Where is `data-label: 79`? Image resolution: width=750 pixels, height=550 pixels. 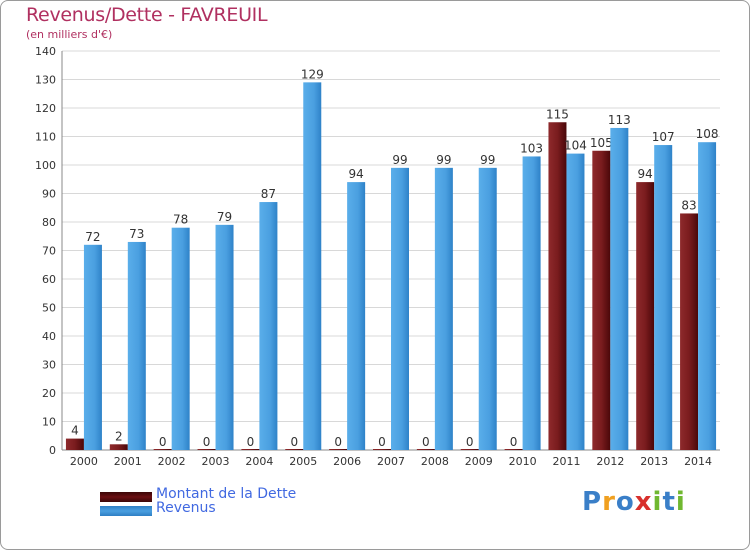 data-label: 79 is located at coordinates (224, 217).